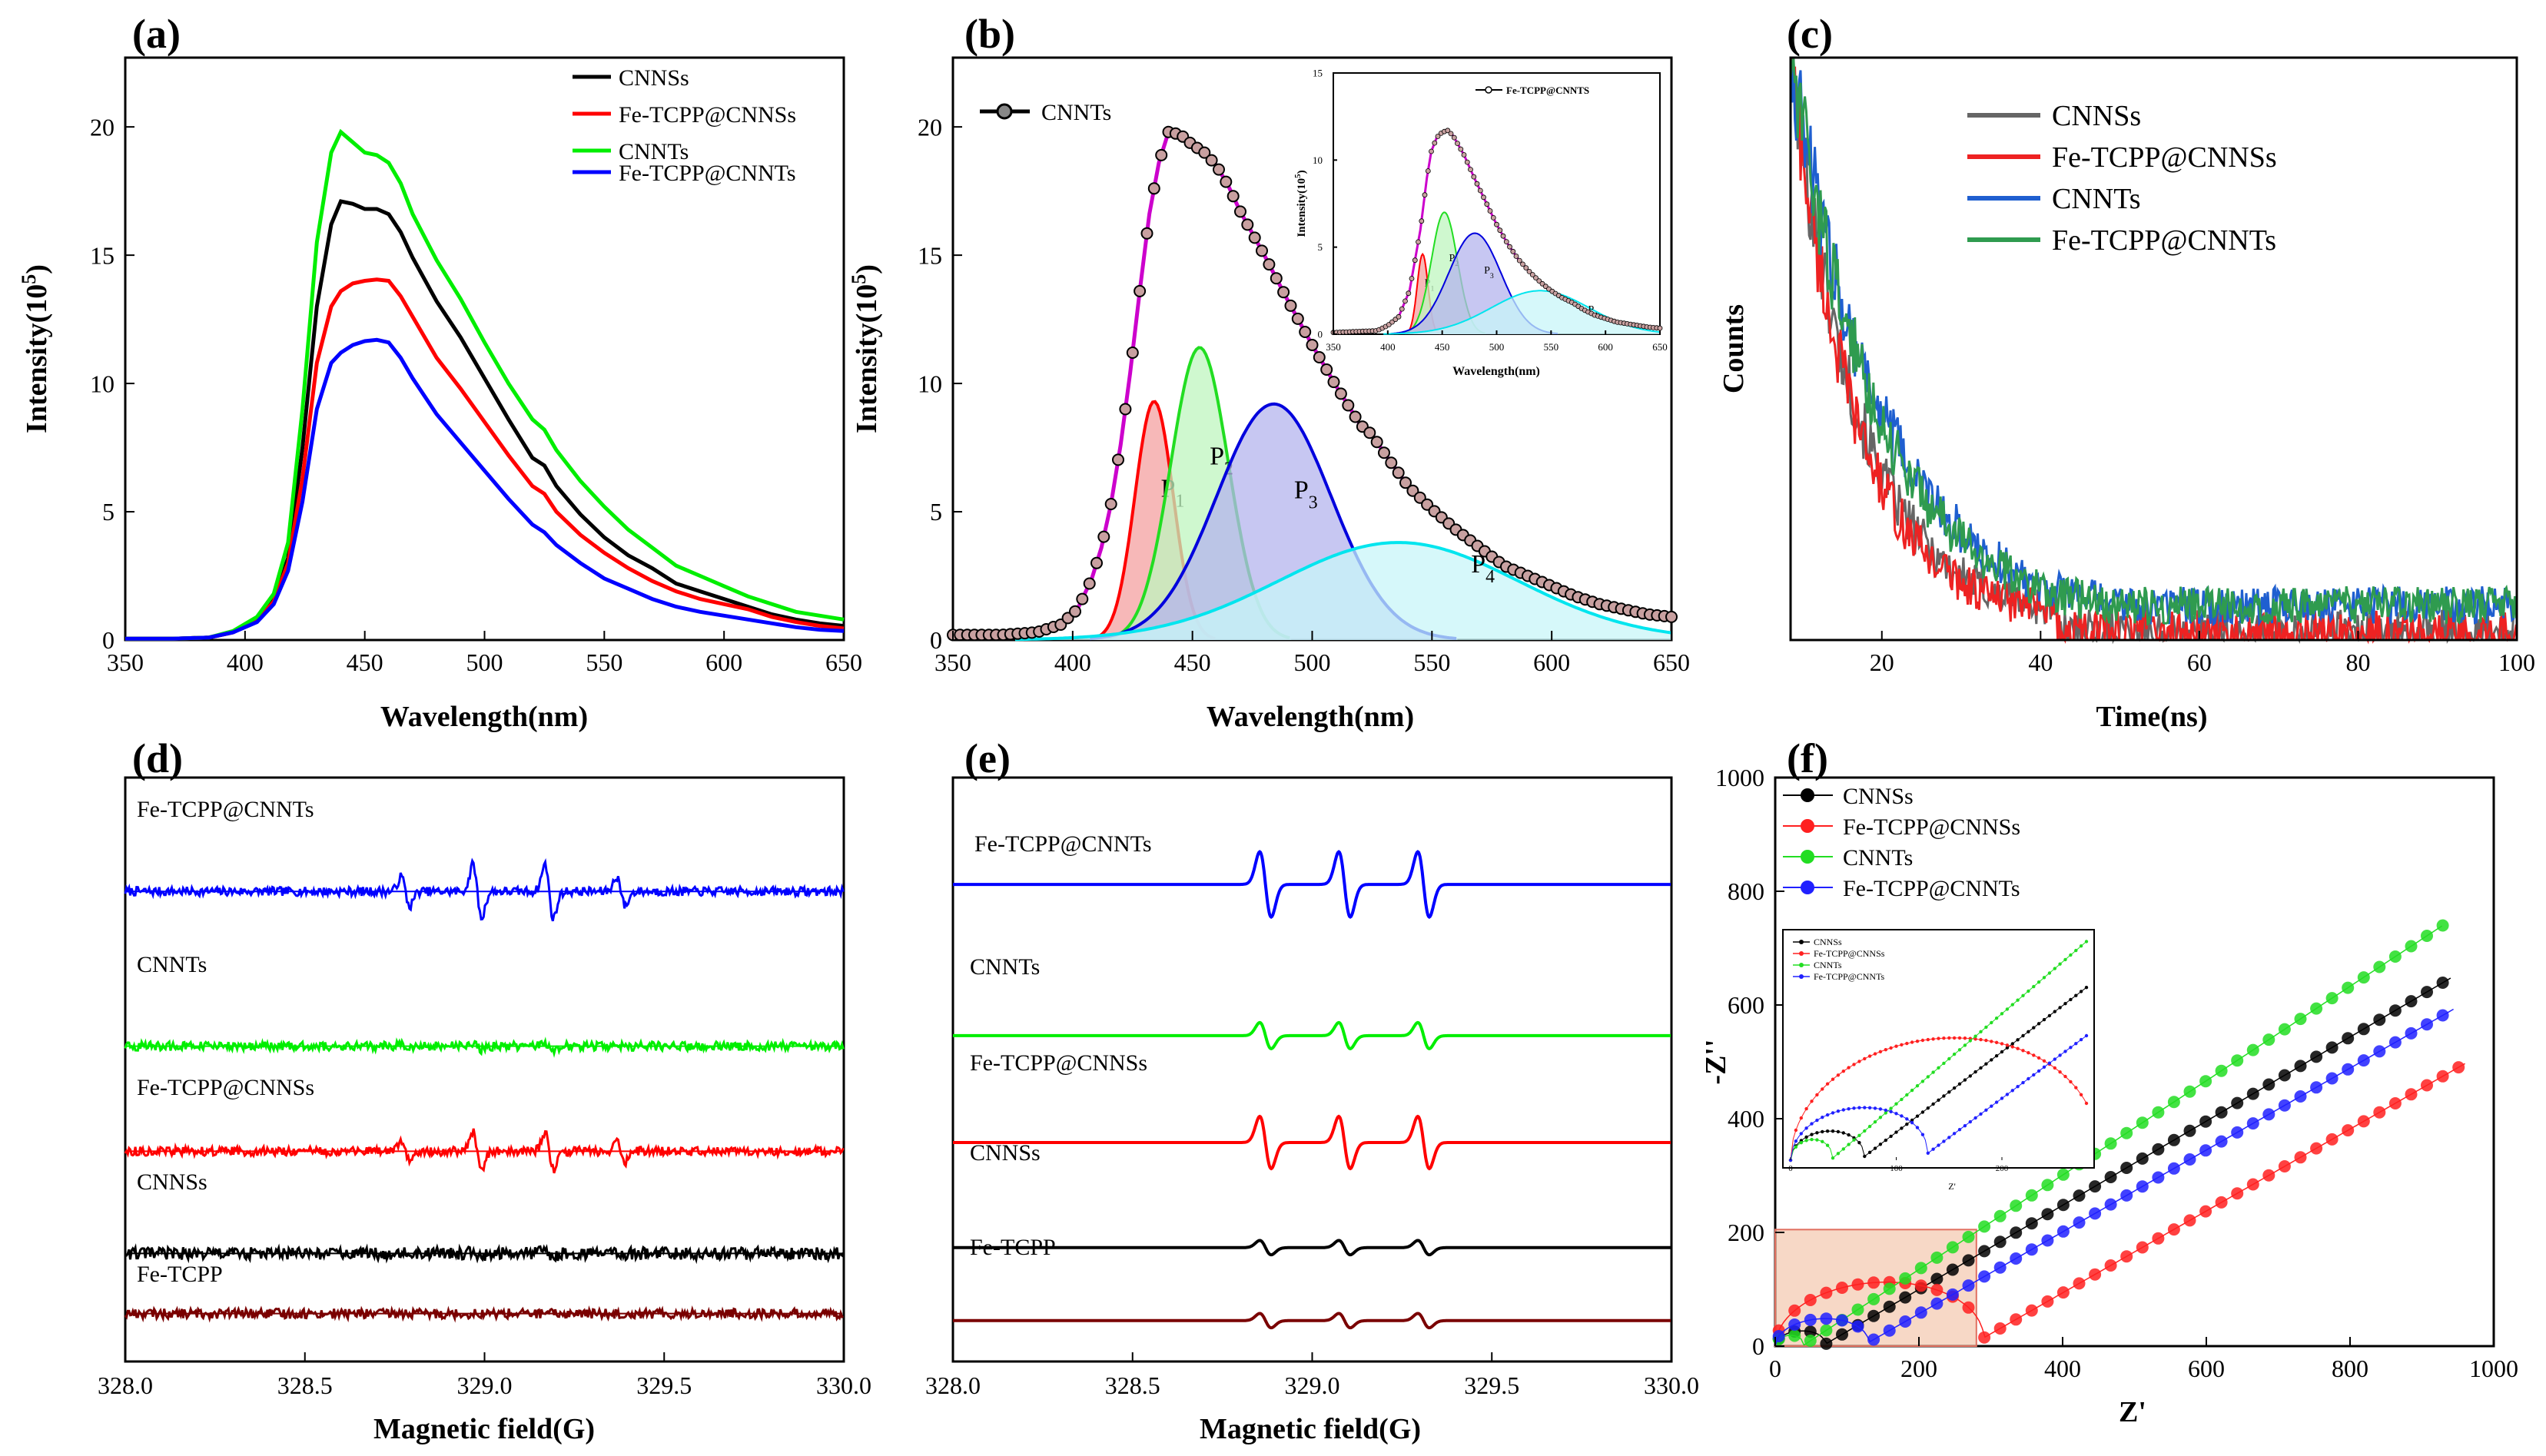  Describe the element at coordinates (1807, 857) in the screenshot. I see `legend-f-marker-cnnts` at that location.